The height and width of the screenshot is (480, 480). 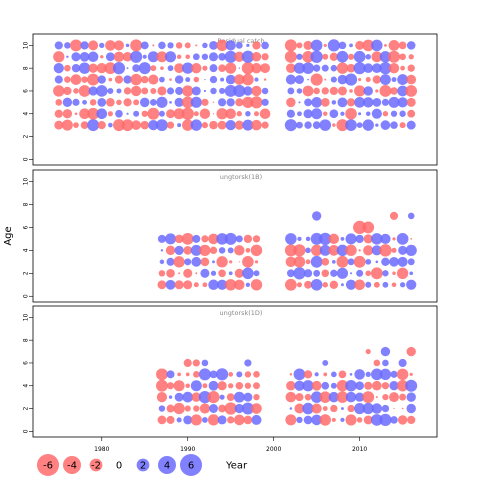 What do you see at coordinates (72, 465) in the screenshot?
I see `legend-bubble` at bounding box center [72, 465].